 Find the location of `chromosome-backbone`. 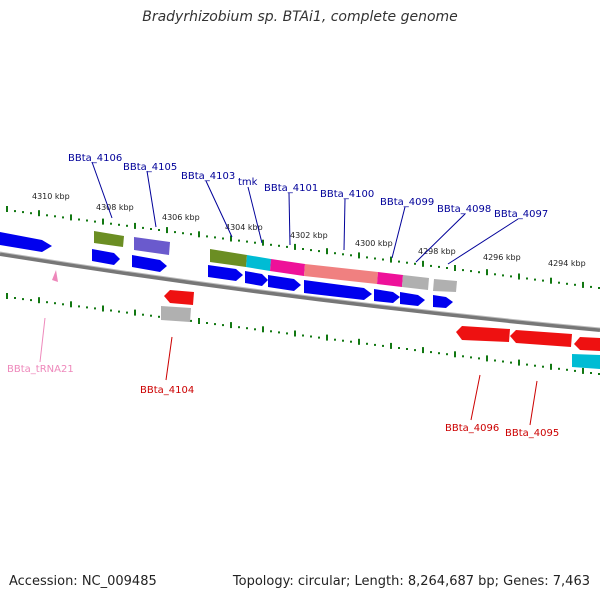

chromosome-backbone is located at coordinates (300, 292).